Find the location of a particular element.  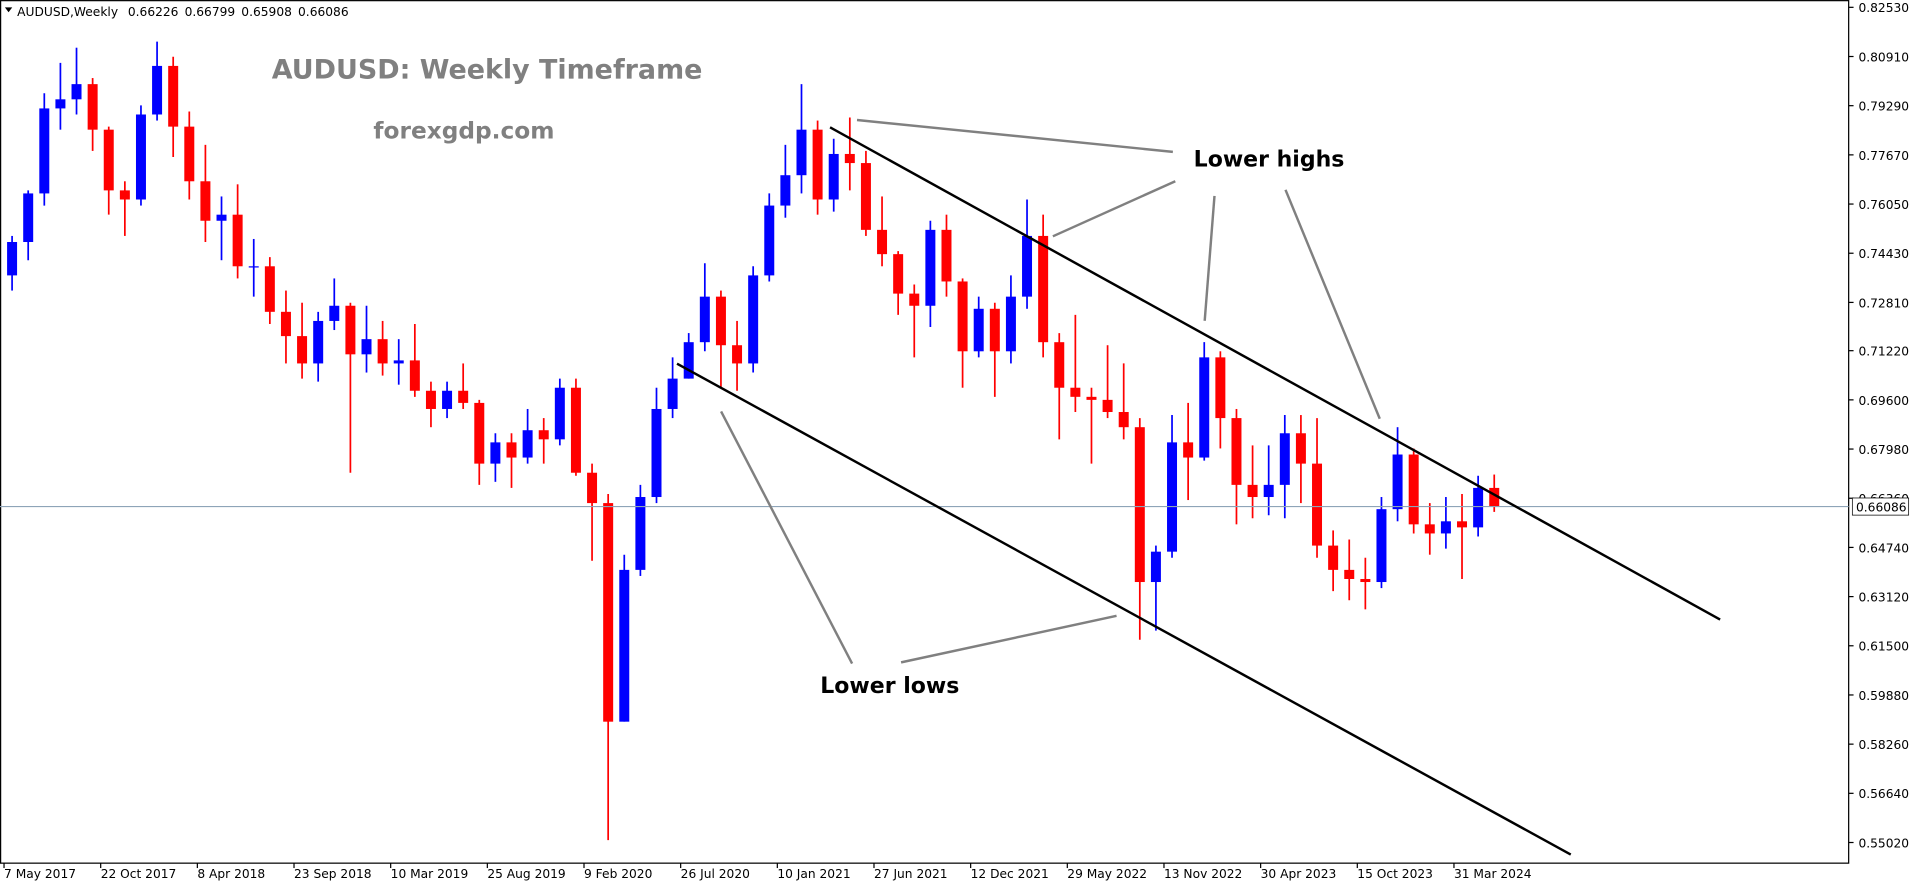

annotation: Lower lows is located at coordinates (889, 686).